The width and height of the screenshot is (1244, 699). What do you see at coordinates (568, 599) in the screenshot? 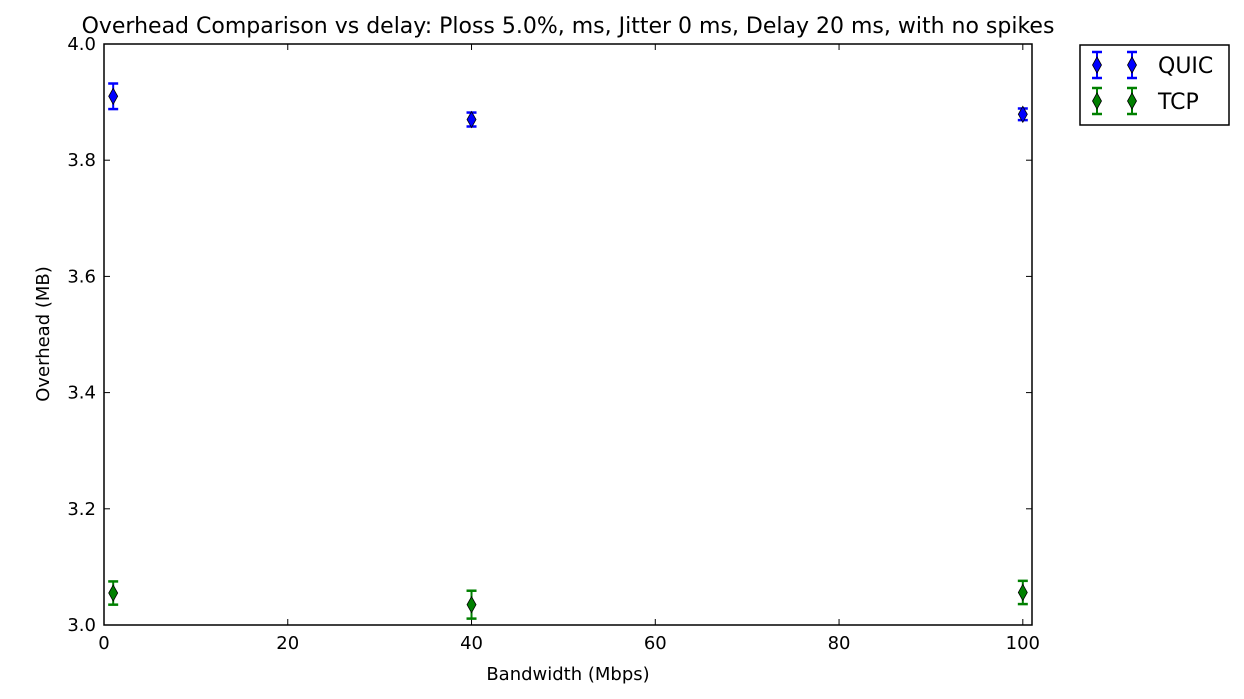
I see `series-tcp` at bounding box center [568, 599].